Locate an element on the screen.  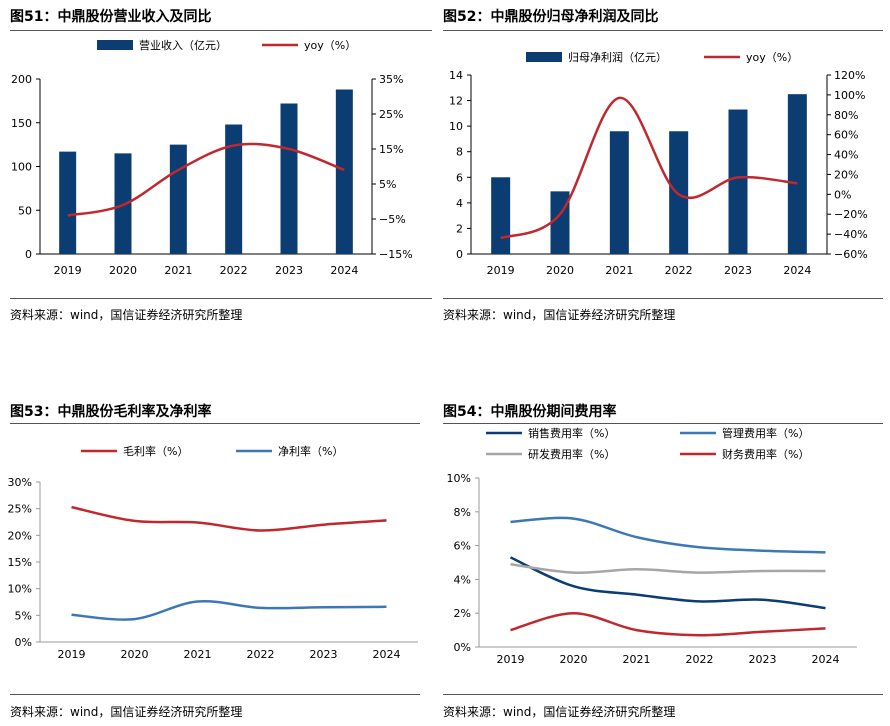
y-tick-label-right: 60% is located at coordinates (846, 135).